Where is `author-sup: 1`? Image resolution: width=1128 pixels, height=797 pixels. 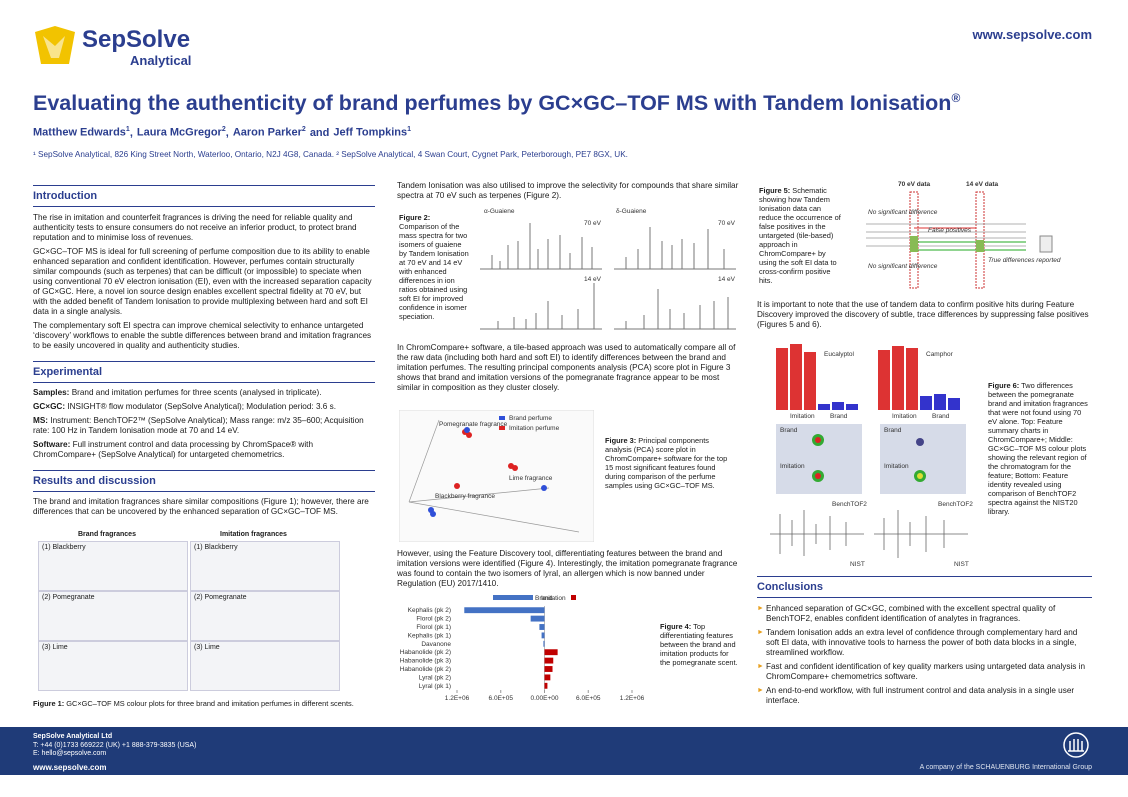 author-sup: 1 is located at coordinates (127, 129).